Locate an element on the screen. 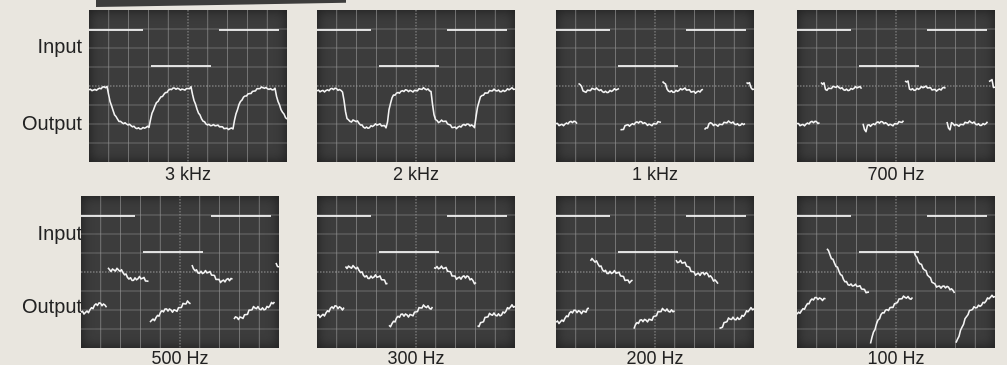  row2-output-label: Output is located at coordinates (51, 307).